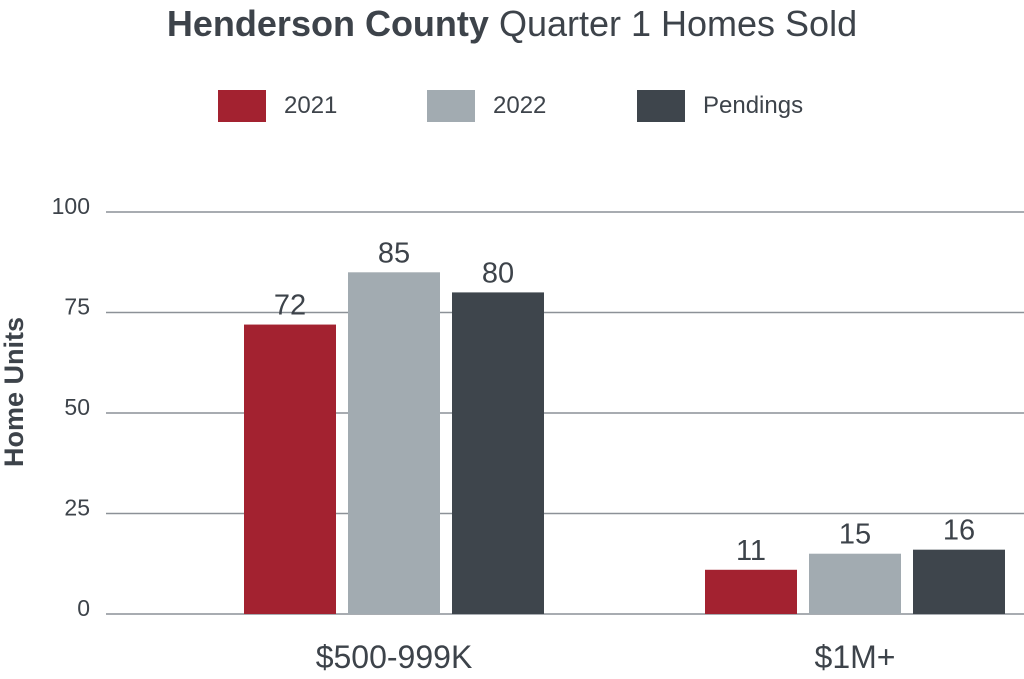  What do you see at coordinates (290, 306) in the screenshot?
I see `bar-value-label: 72` at bounding box center [290, 306].